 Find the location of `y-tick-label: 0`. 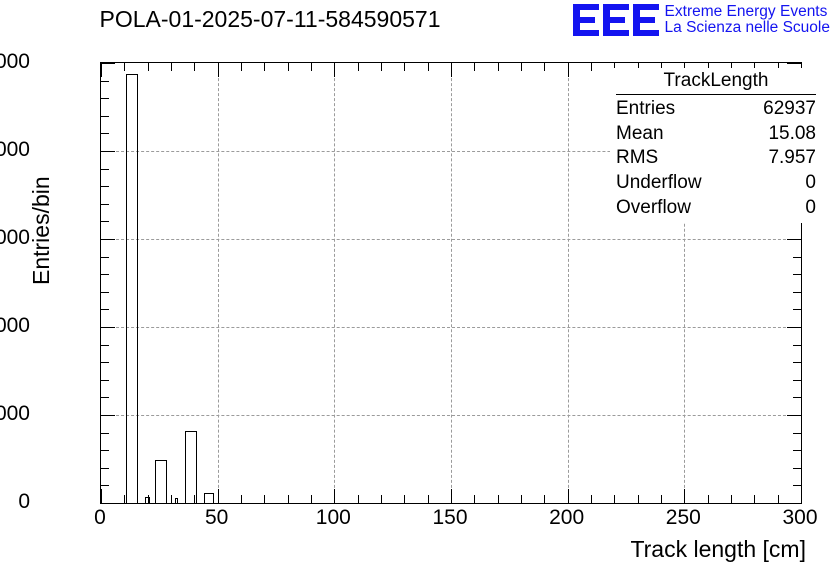

y-tick-label: 0 is located at coordinates (24, 501).